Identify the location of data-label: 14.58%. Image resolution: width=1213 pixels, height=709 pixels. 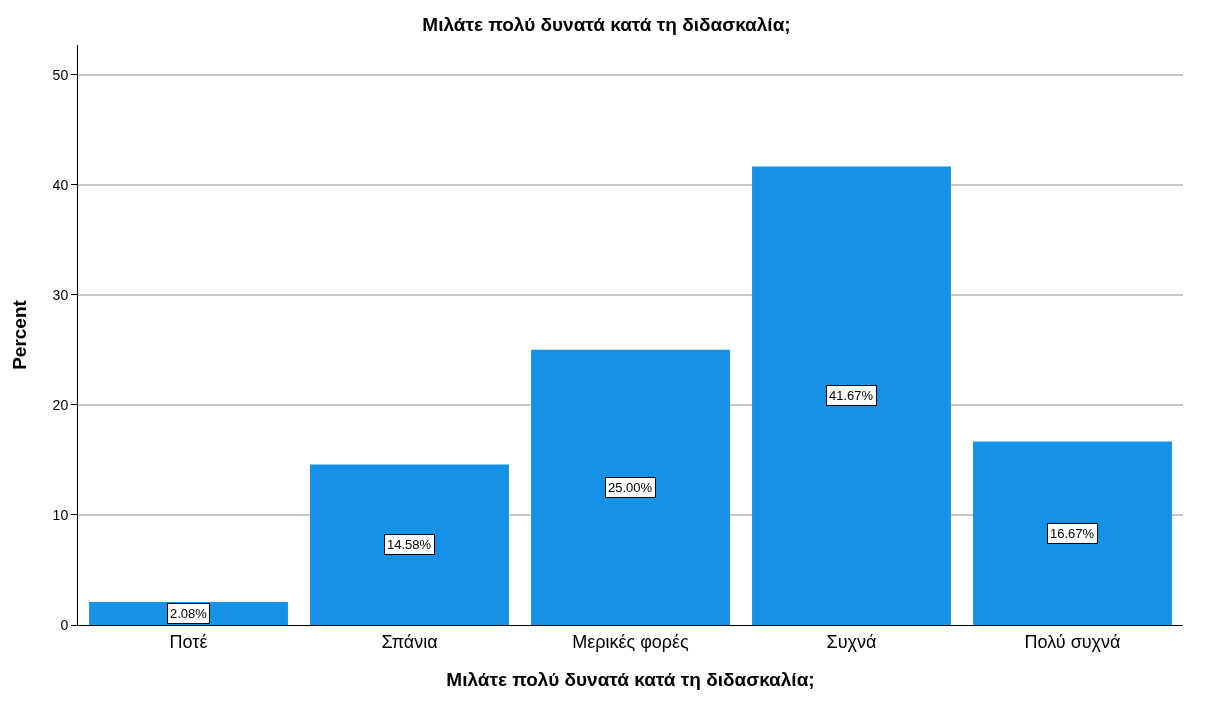
(409, 544).